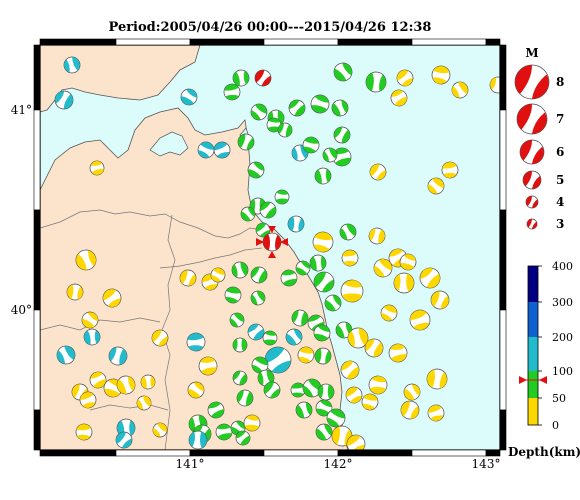 The width and height of the screenshot is (580, 500). Describe the element at coordinates (21, 310) in the screenshot. I see `lat-tick-40: 40°` at that location.